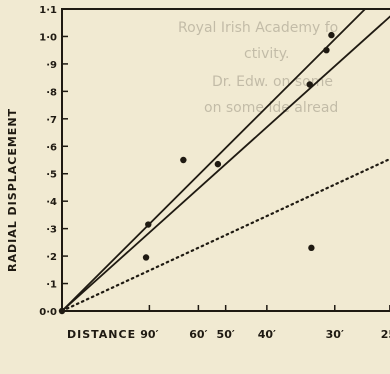 The width and height of the screenshot is (390, 374). Describe the element at coordinates (53, 161) in the screenshot. I see `y-axis-ticks: 0·0 ·1 ·2 ·3 ·4 ·5 ·6 ·7 ·8 ·9 1·0 1·1` at that location.